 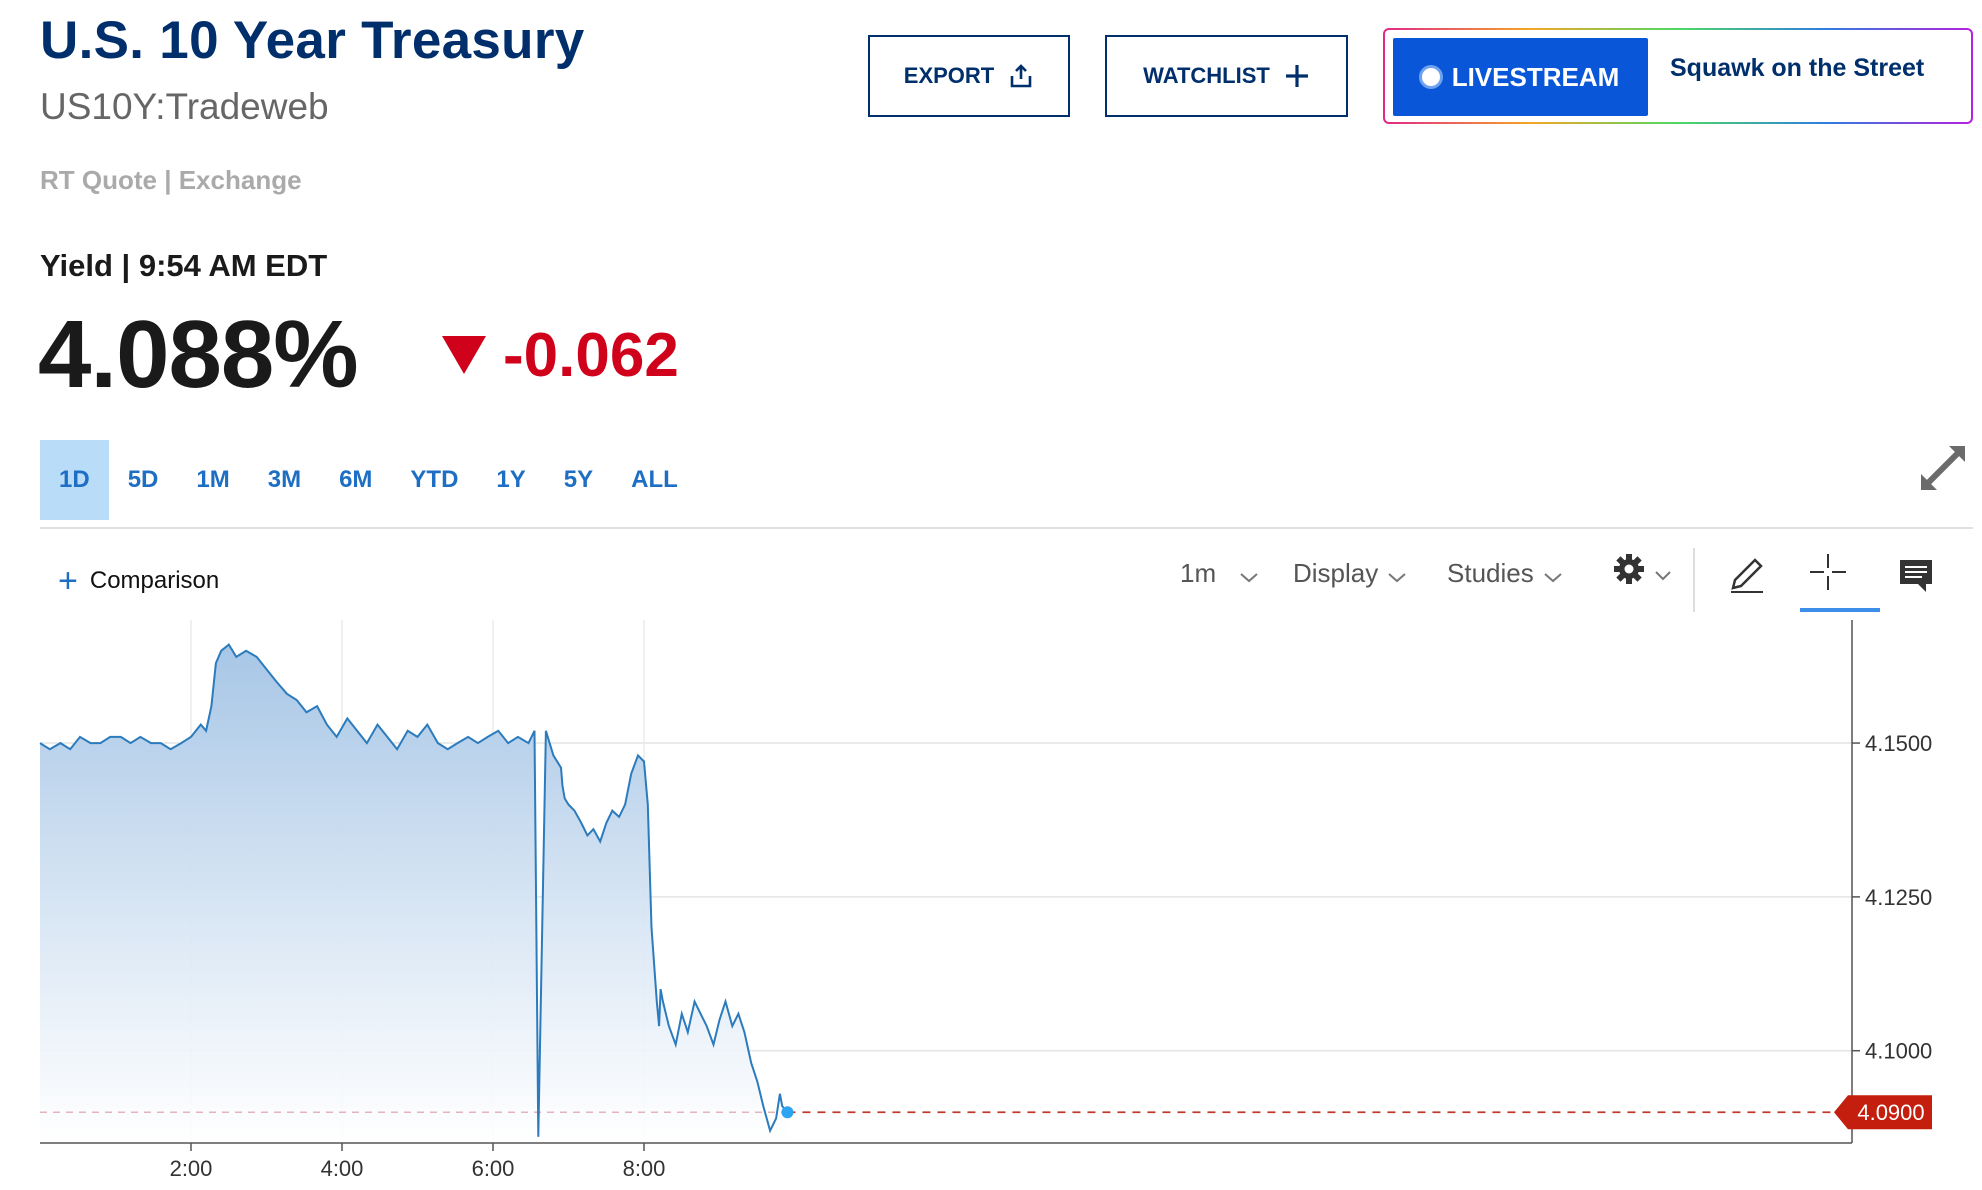 What do you see at coordinates (1840, 610) in the screenshot?
I see `active-tool-indicator` at bounding box center [1840, 610].